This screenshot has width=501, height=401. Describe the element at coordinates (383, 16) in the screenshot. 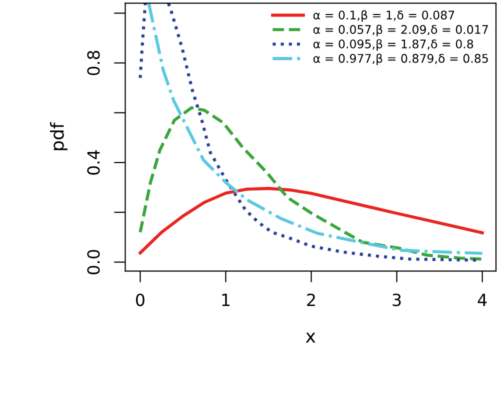

I see `legend-label: α = 0.1,β = 1,δ = 0.087` at that location.